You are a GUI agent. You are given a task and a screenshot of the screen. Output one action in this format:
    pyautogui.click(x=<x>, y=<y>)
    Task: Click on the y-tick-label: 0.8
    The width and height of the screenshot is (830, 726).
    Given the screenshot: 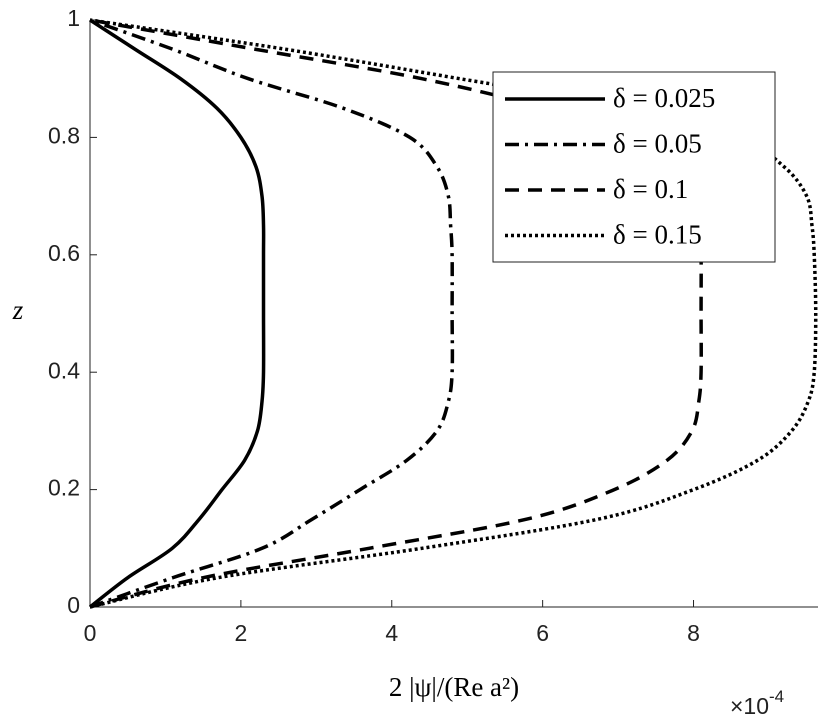 What is the action you would take?
    pyautogui.click(x=64, y=135)
    